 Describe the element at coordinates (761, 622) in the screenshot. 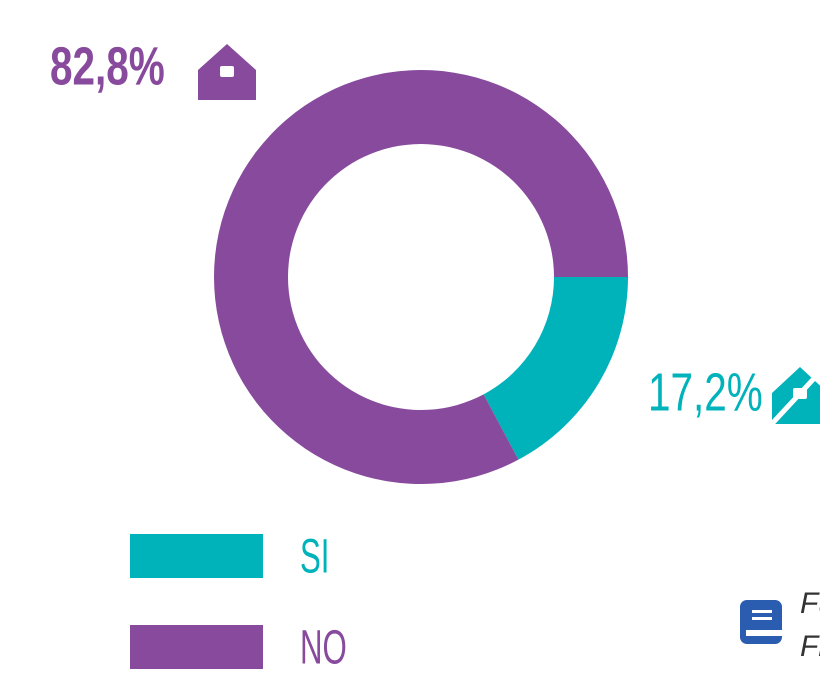

I see `book-icon` at that location.